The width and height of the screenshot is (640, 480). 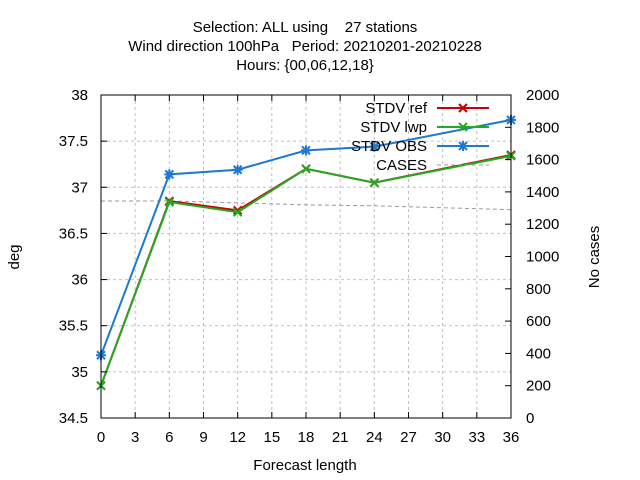 What do you see at coordinates (203, 437) in the screenshot?
I see `x-tick-label: 9` at bounding box center [203, 437].